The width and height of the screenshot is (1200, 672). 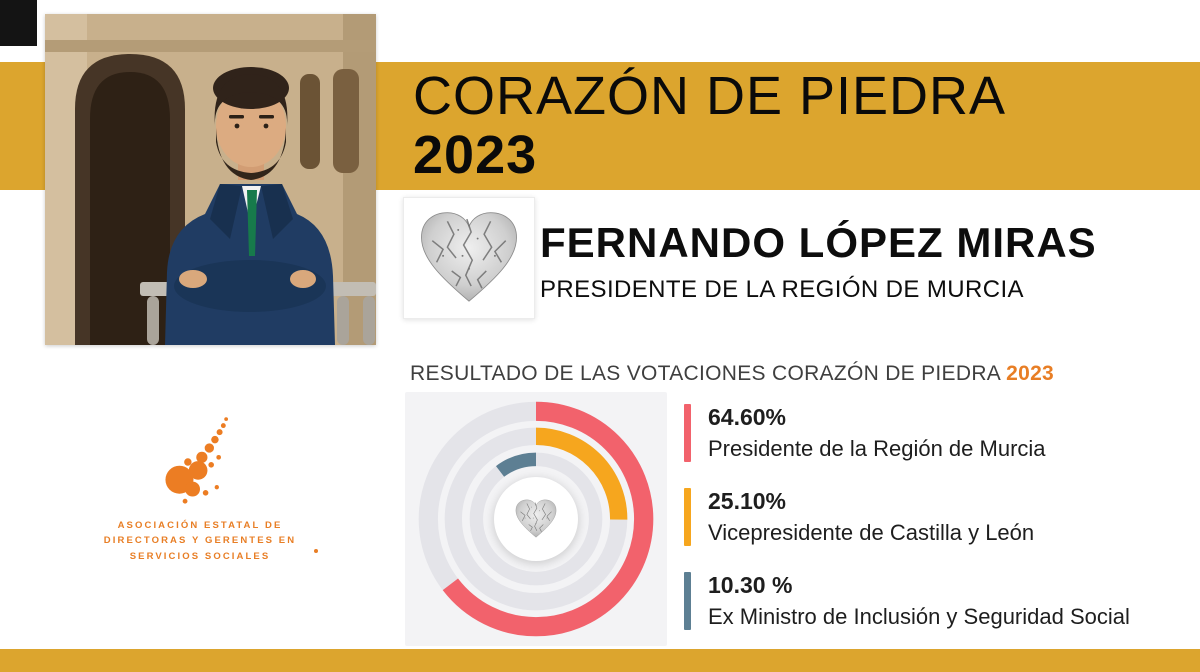 What do you see at coordinates (1030, 373) in the screenshot?
I see `results-title-year: 2023` at bounding box center [1030, 373].